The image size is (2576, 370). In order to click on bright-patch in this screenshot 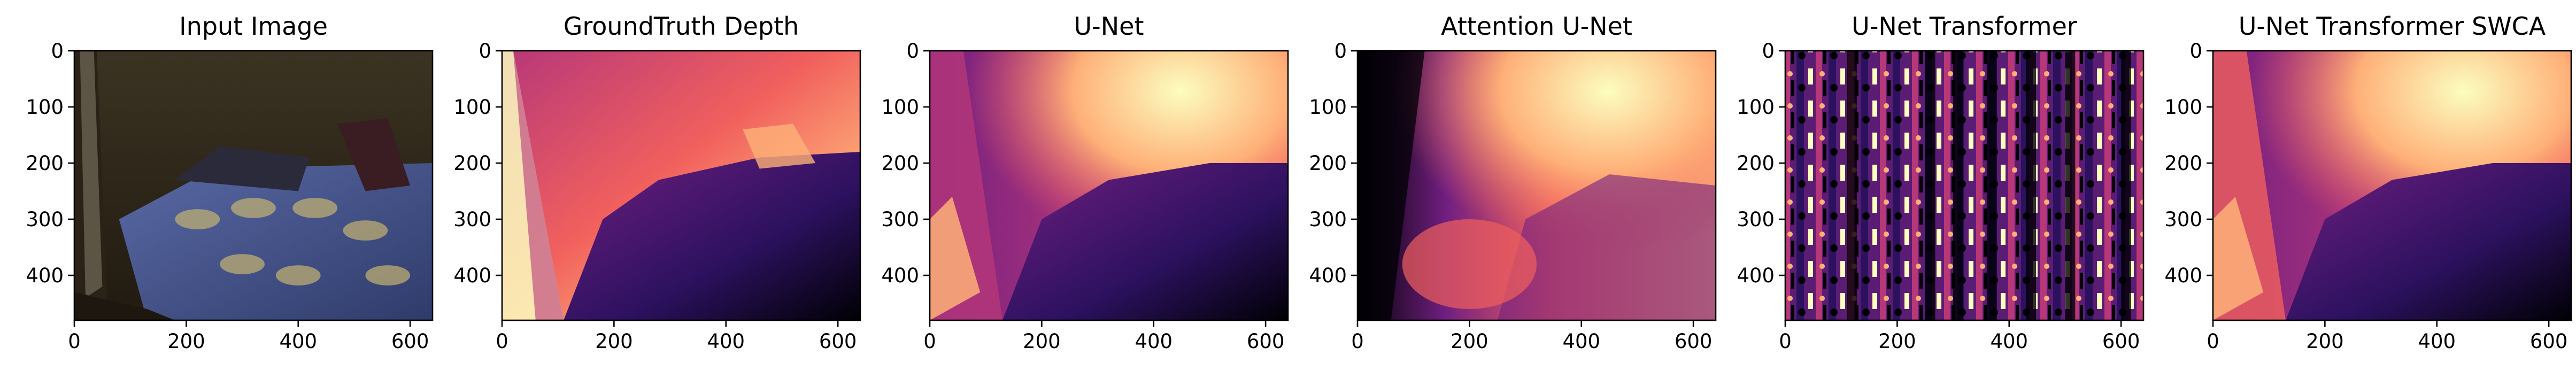, I will do `click(1469, 264)`.